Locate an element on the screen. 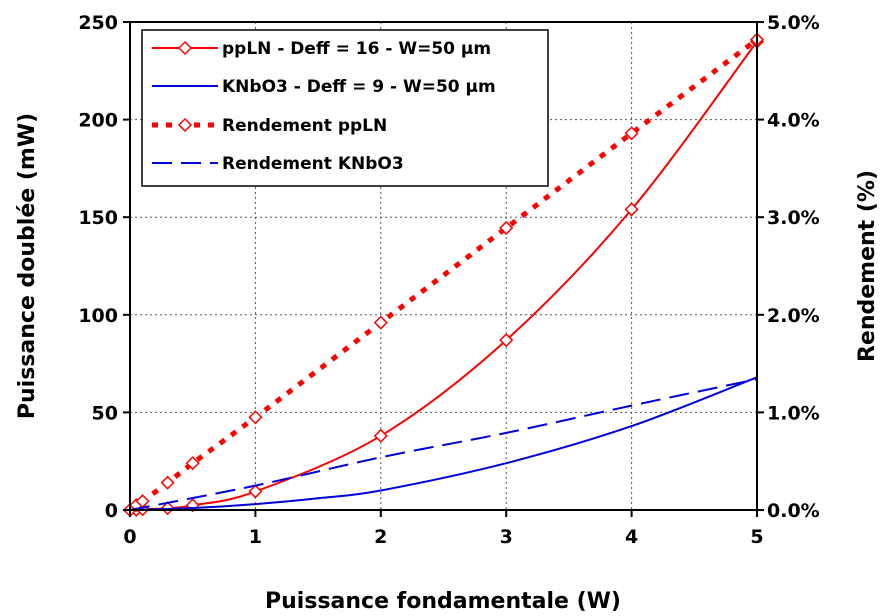  y-tick-label: 50 is located at coordinates (105, 413).